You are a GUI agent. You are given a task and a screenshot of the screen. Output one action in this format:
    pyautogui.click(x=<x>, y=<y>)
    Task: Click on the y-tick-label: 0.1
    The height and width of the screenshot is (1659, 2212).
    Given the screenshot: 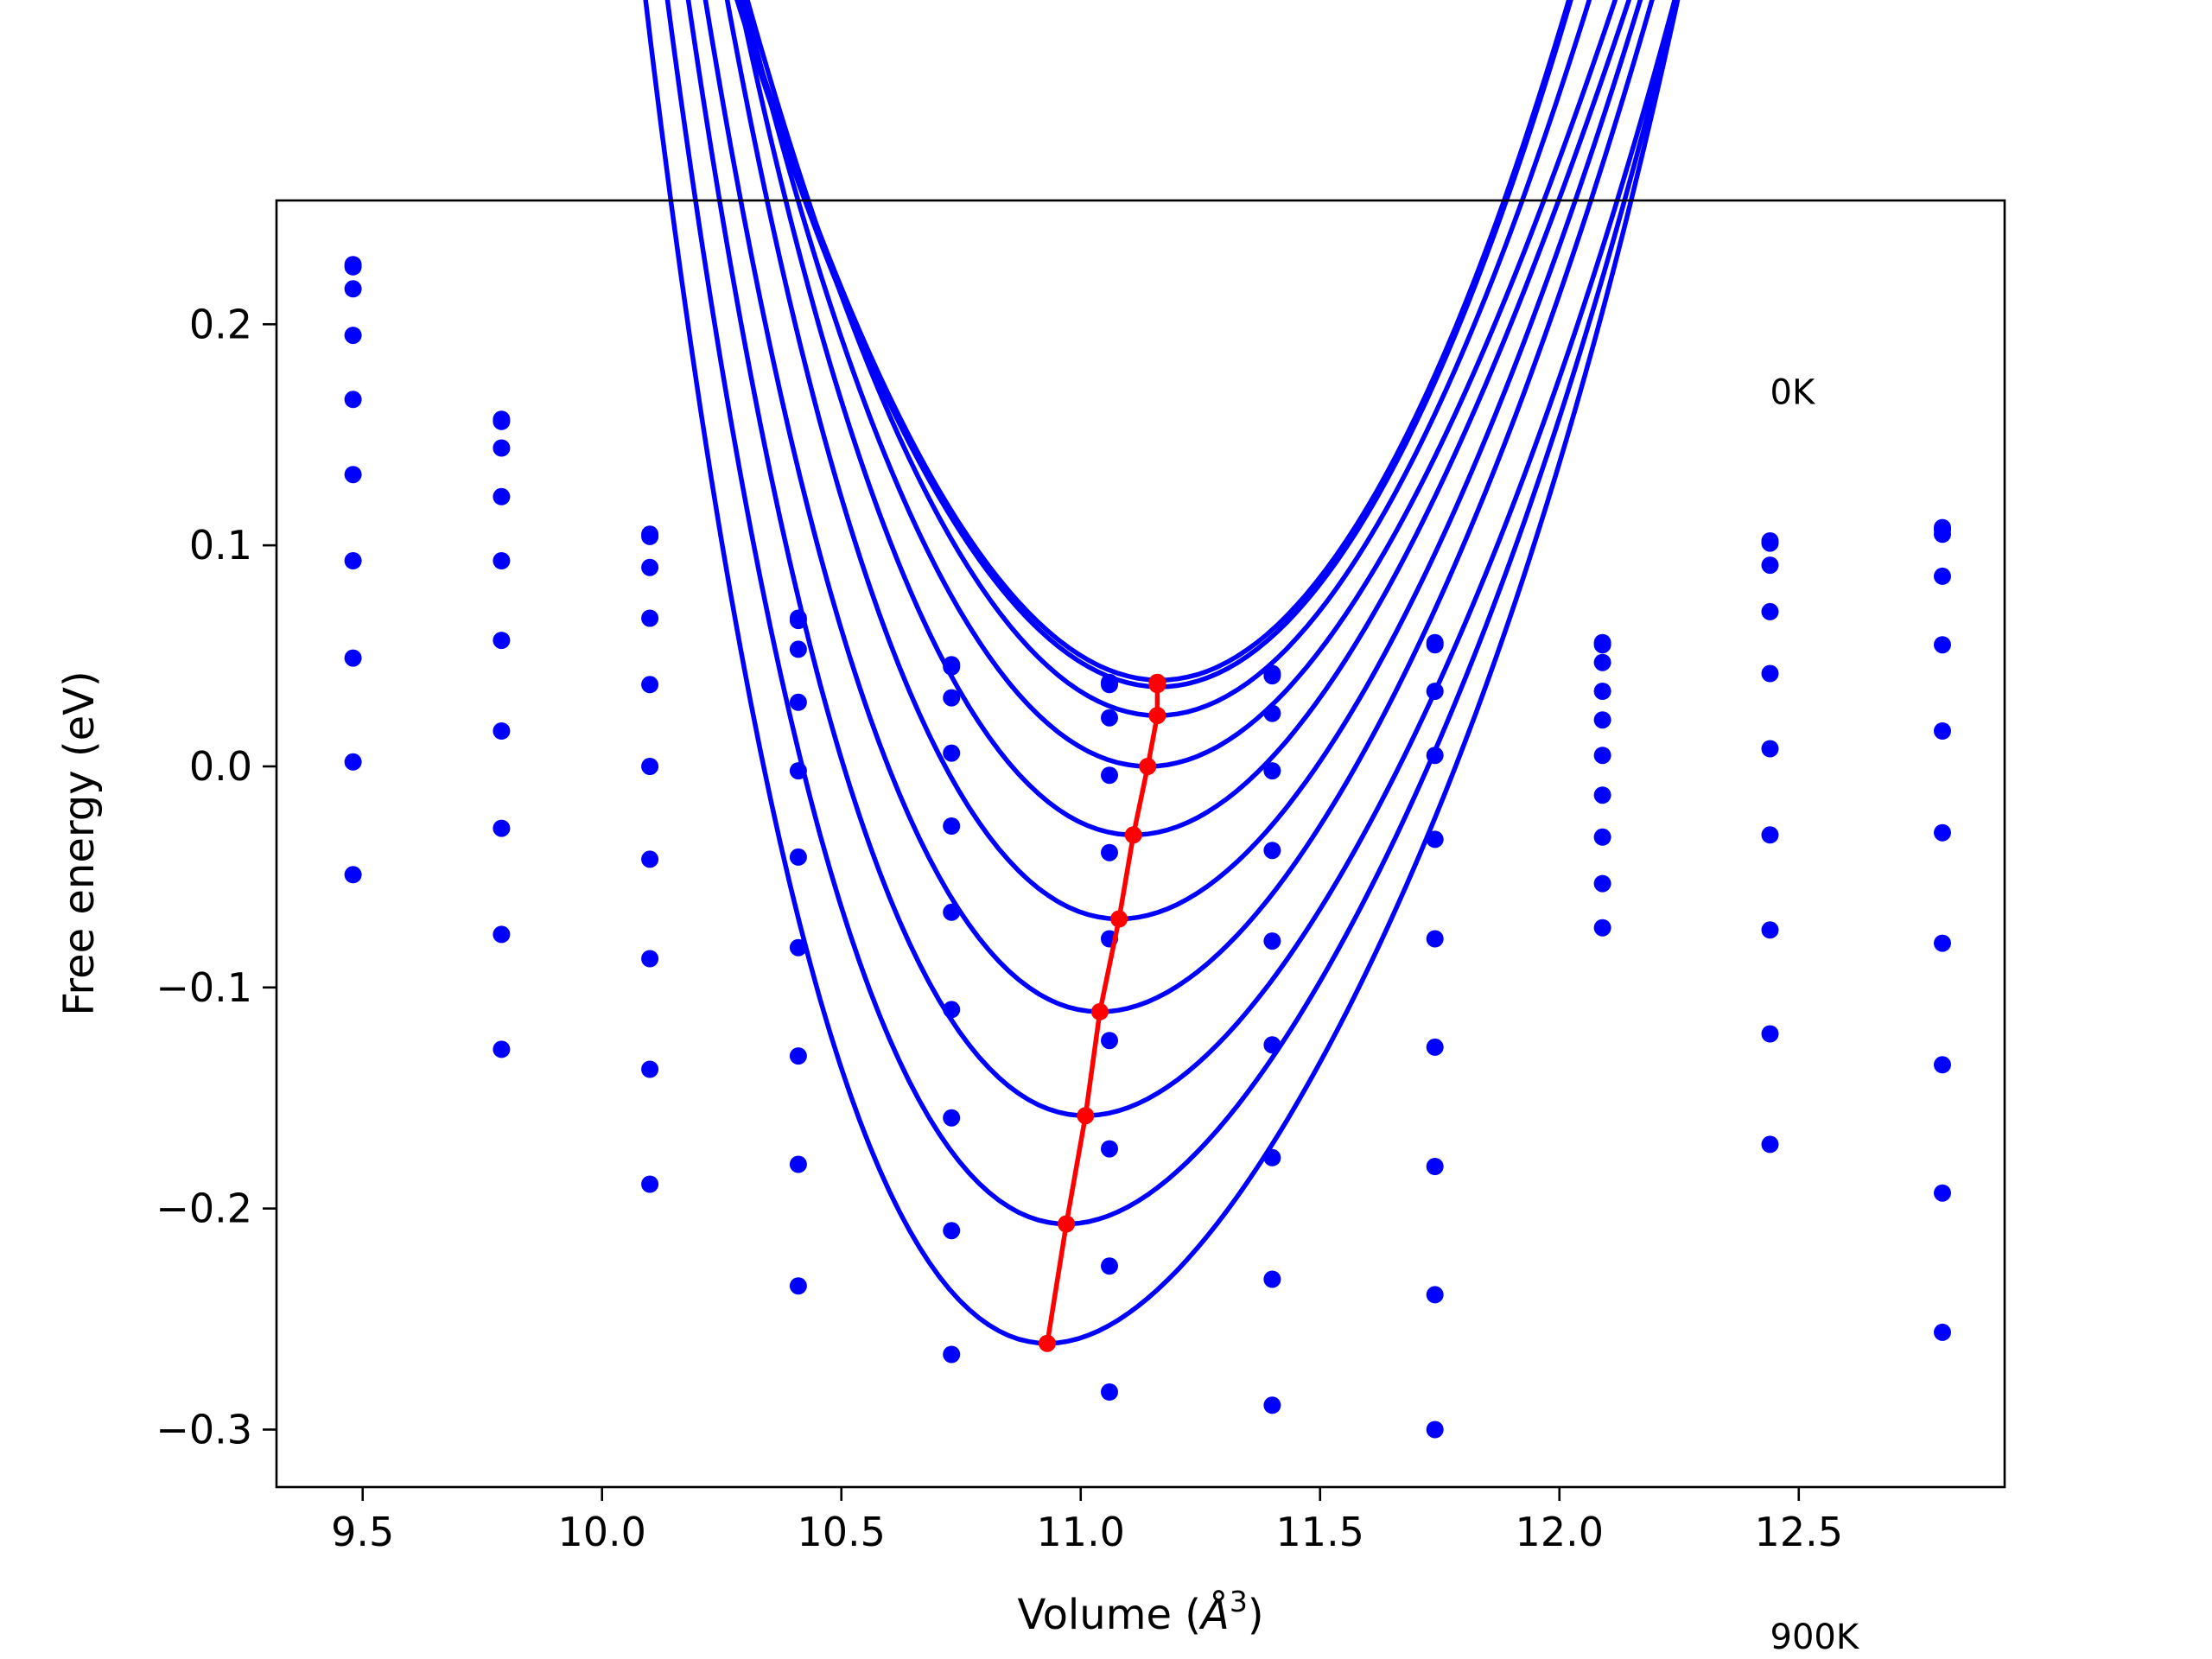 What is the action you would take?
    pyautogui.click(x=220, y=545)
    